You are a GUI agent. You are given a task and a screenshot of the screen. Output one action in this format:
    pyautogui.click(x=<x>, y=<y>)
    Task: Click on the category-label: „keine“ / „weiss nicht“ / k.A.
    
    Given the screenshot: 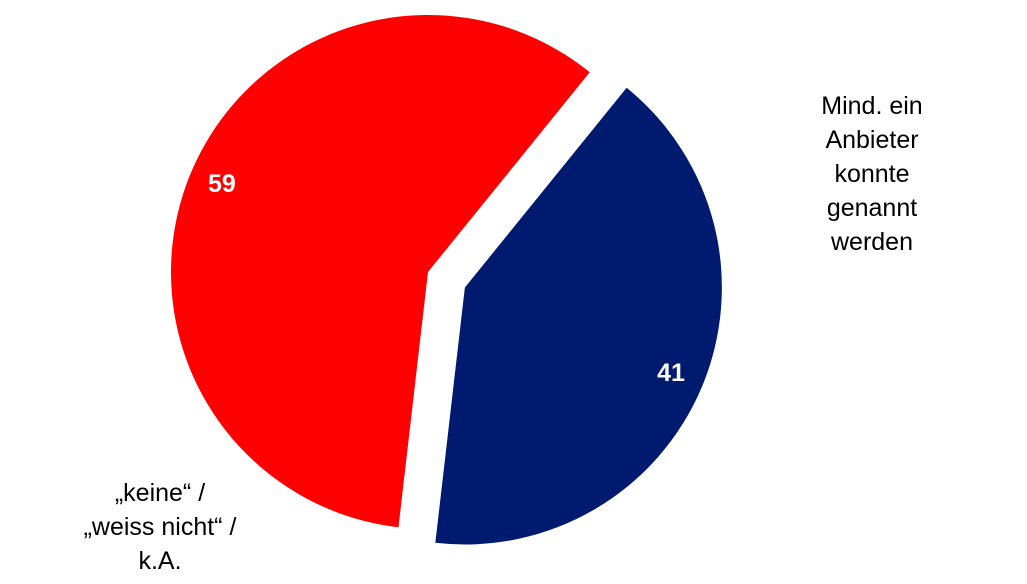 What is the action you would take?
    pyautogui.click(x=160, y=527)
    